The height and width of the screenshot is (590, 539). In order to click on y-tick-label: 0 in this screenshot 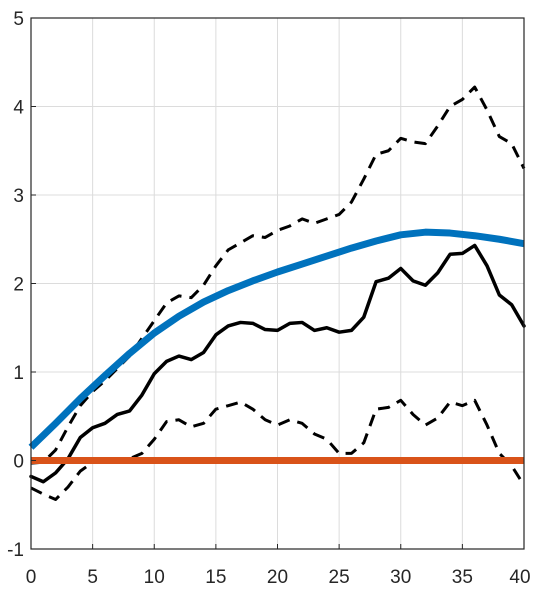, I will do `click(18, 462)`.